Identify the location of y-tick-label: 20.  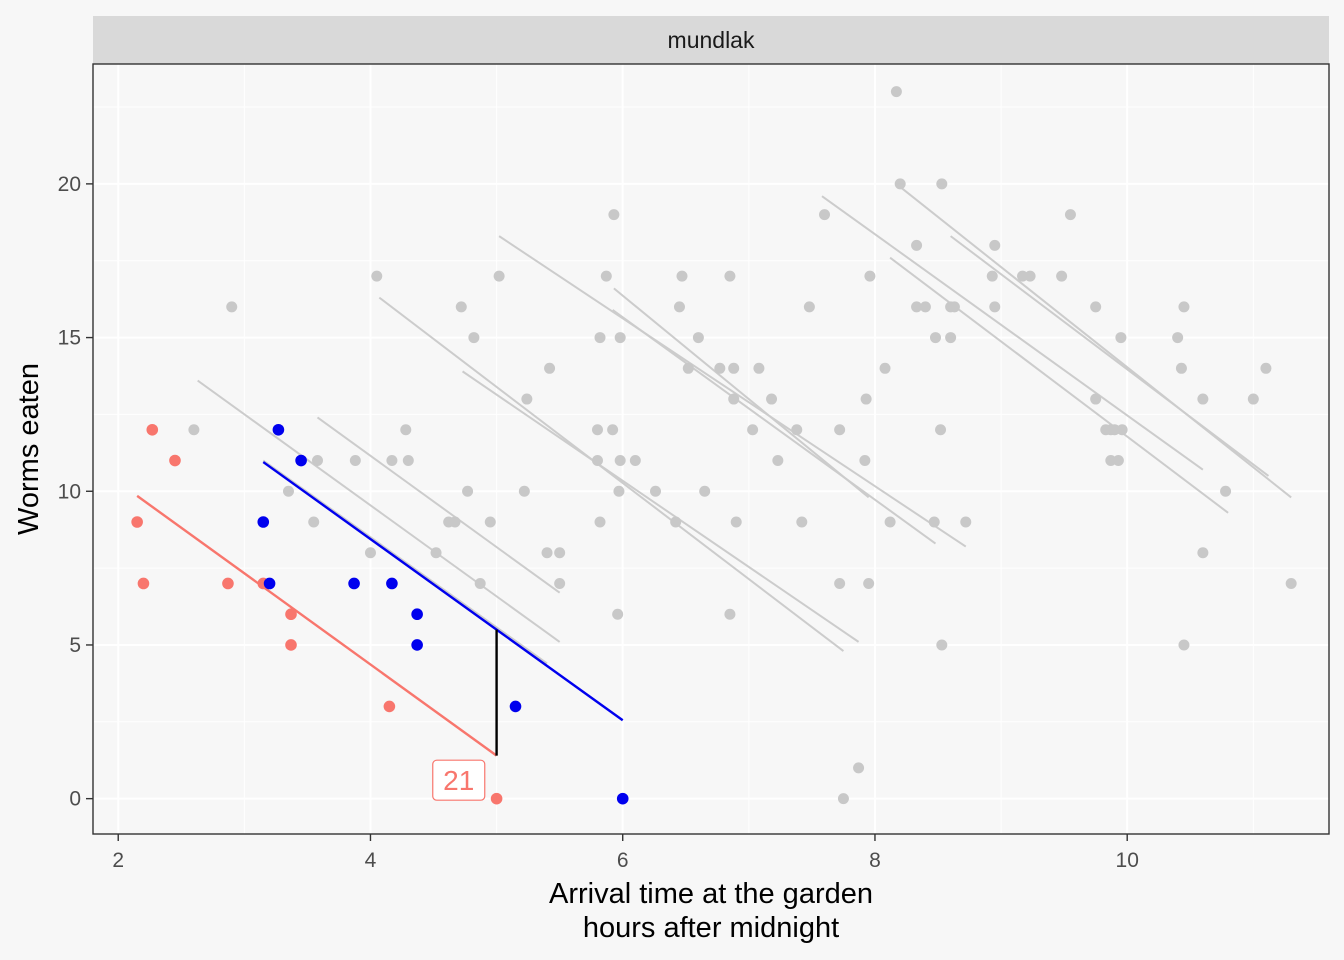
(69, 184).